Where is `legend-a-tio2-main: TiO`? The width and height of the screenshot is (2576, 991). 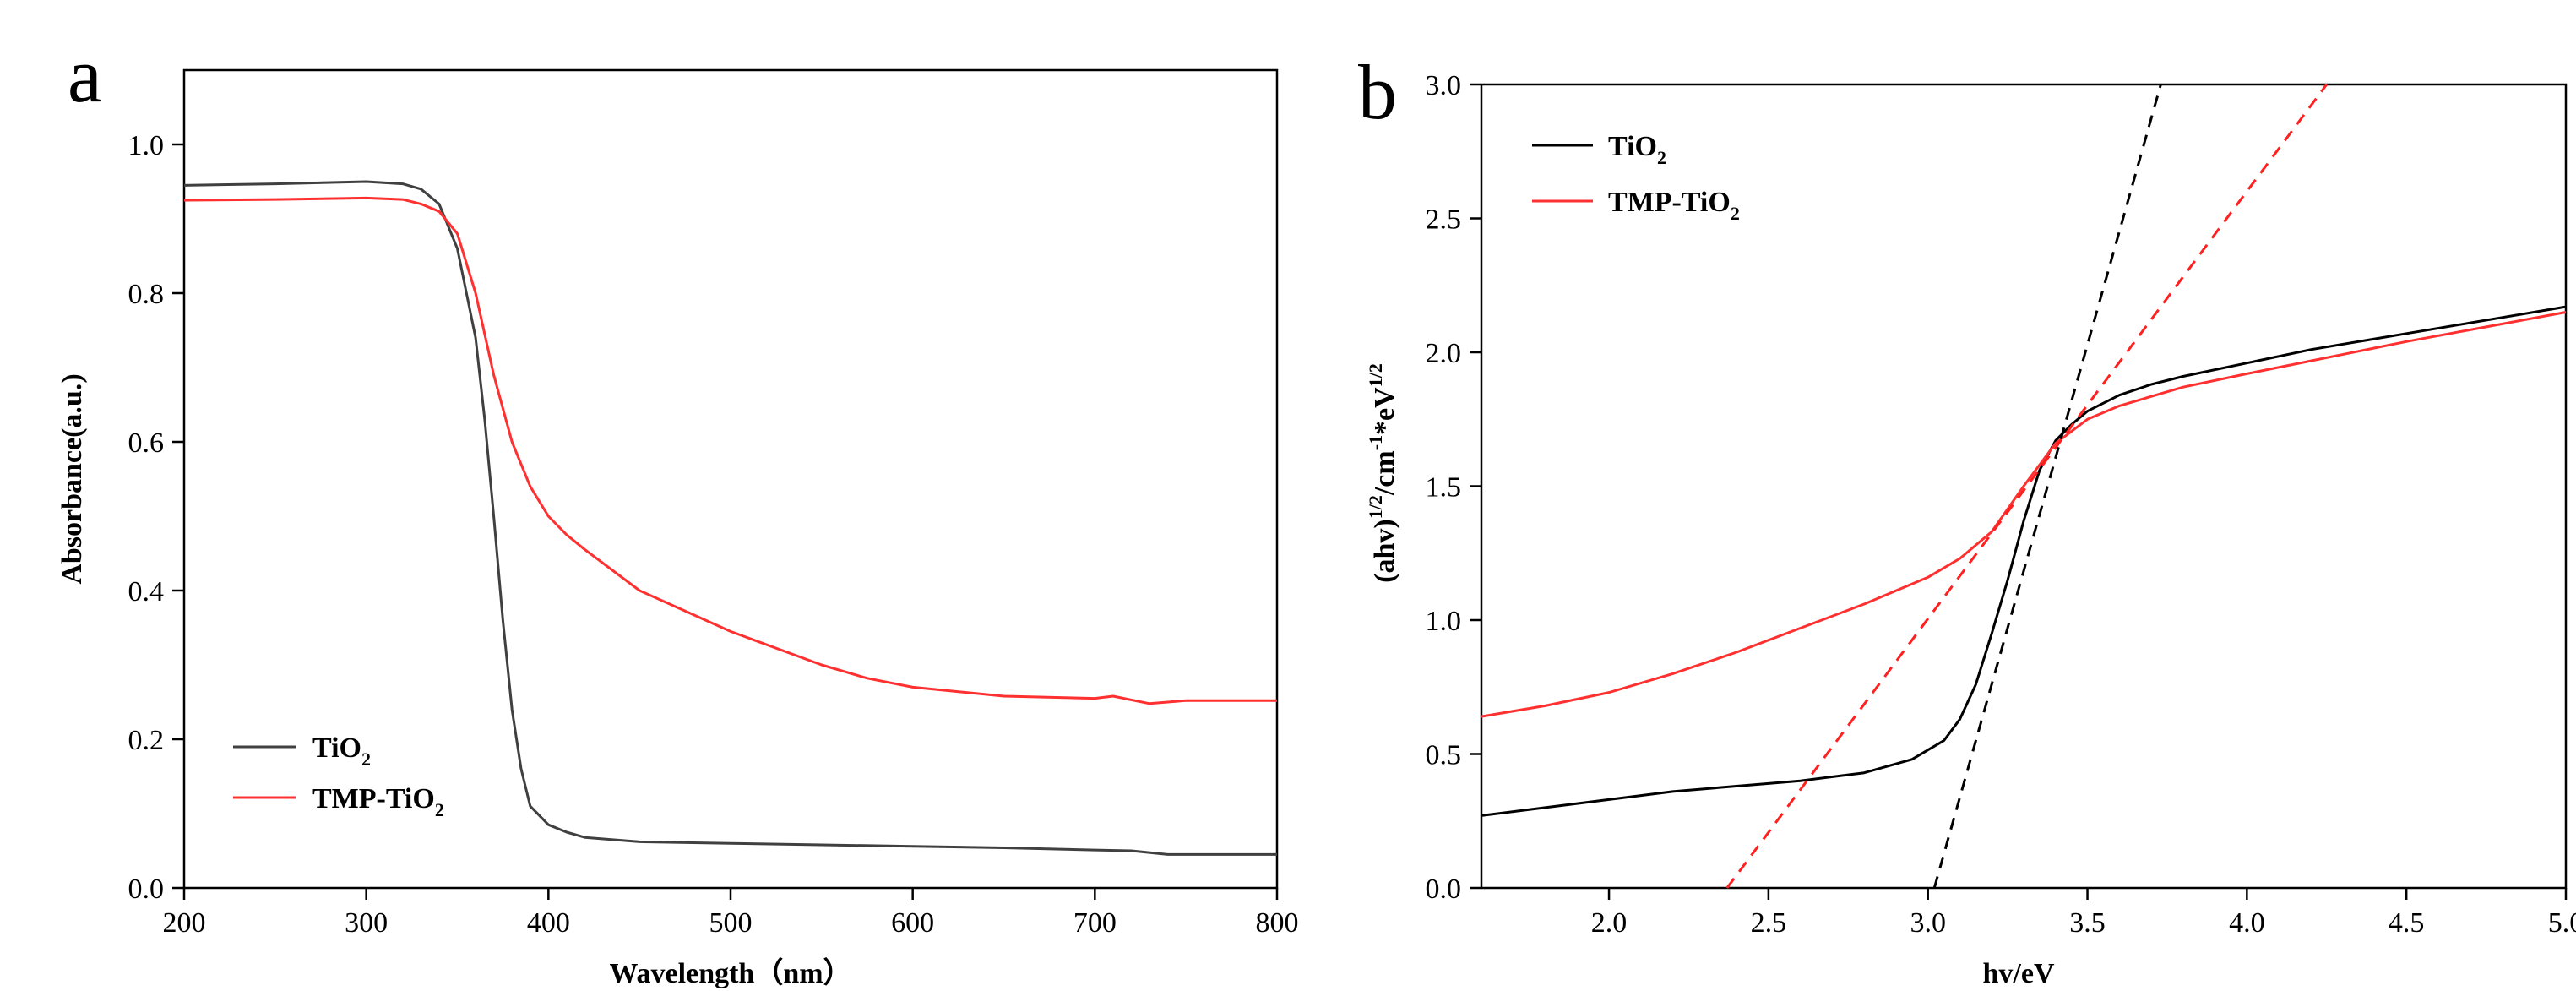 legend-a-tio2-main: TiO is located at coordinates (336, 748).